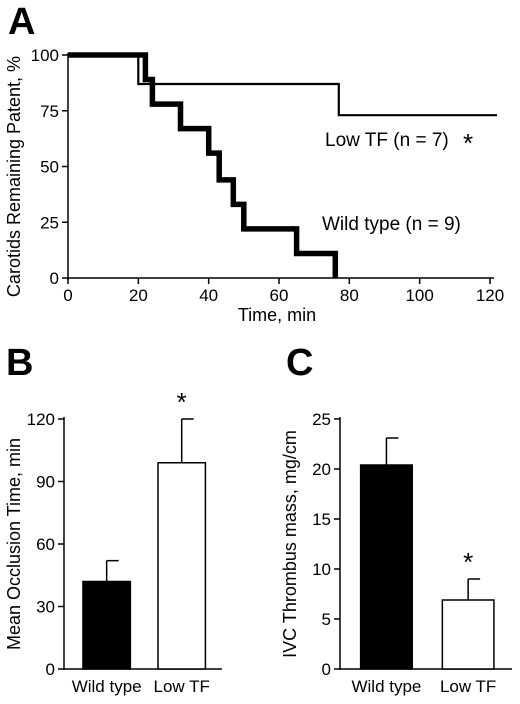 The width and height of the screenshot is (520, 704). I want to click on y-tick-label-c: 25, so click(321, 419).